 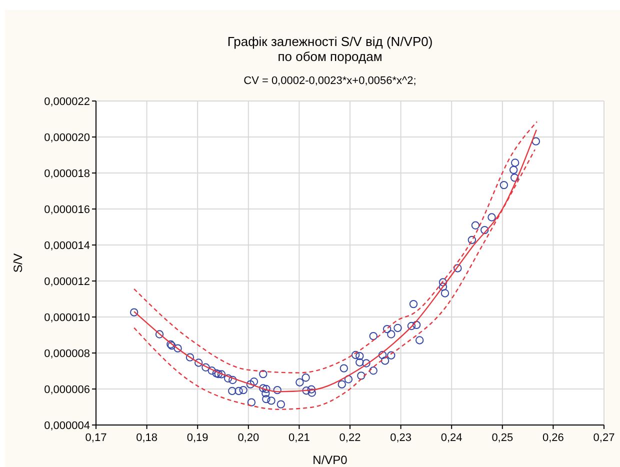 What do you see at coordinates (67, 318) in the screenshot?
I see `y-tick-label: 0,000010` at bounding box center [67, 318].